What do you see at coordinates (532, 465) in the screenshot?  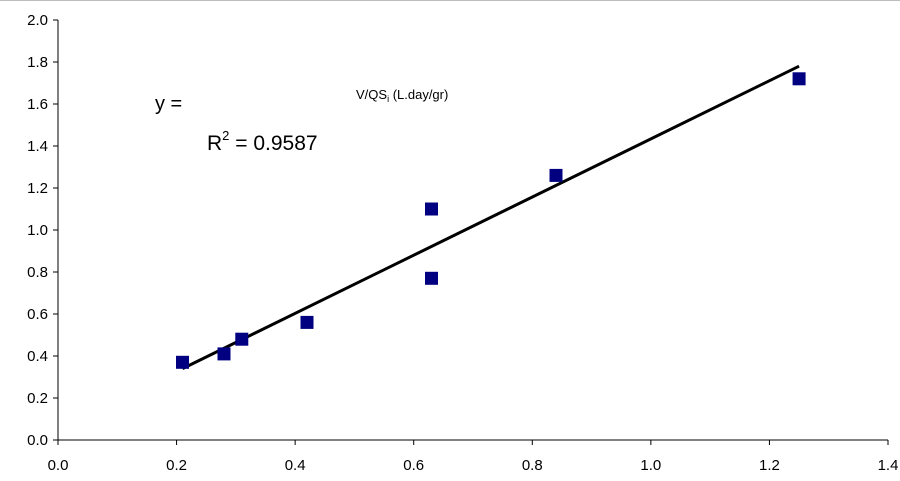 I see `x-tick-label: 0.8` at bounding box center [532, 465].